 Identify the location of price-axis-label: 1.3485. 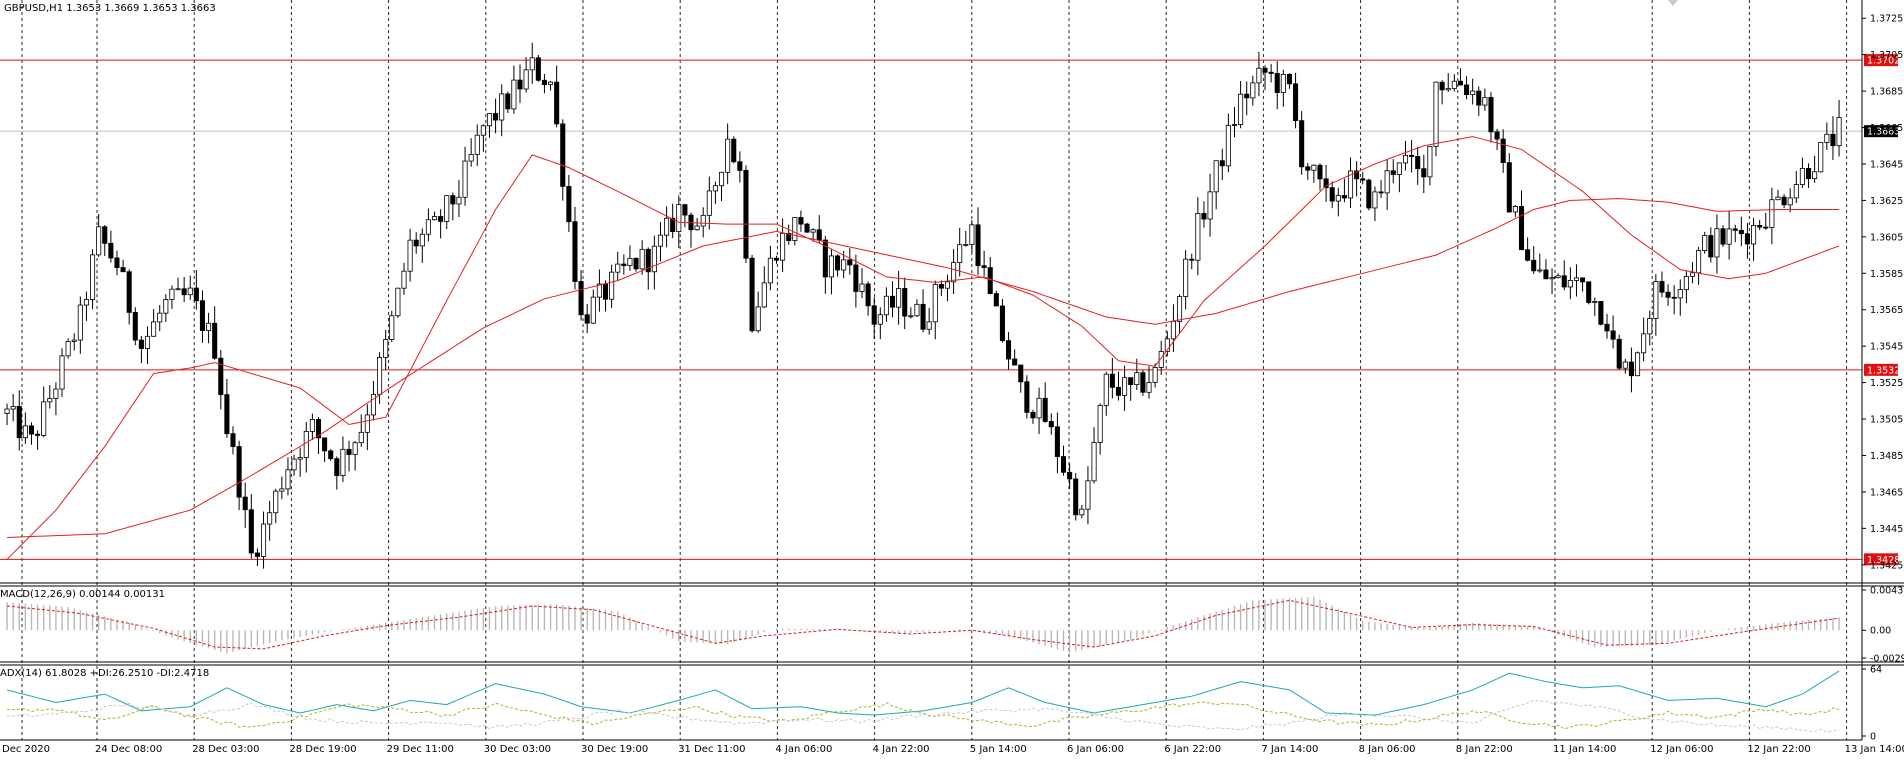
(1886, 456).